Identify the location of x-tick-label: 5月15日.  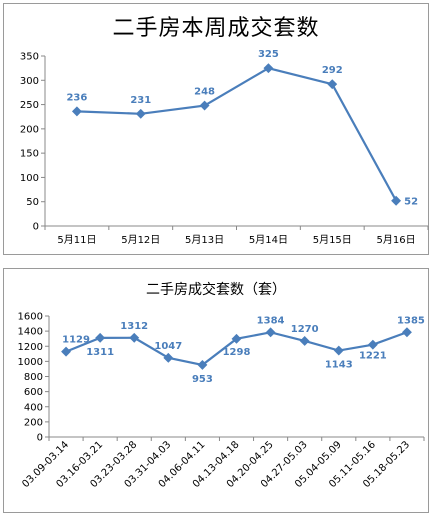
(332, 240).